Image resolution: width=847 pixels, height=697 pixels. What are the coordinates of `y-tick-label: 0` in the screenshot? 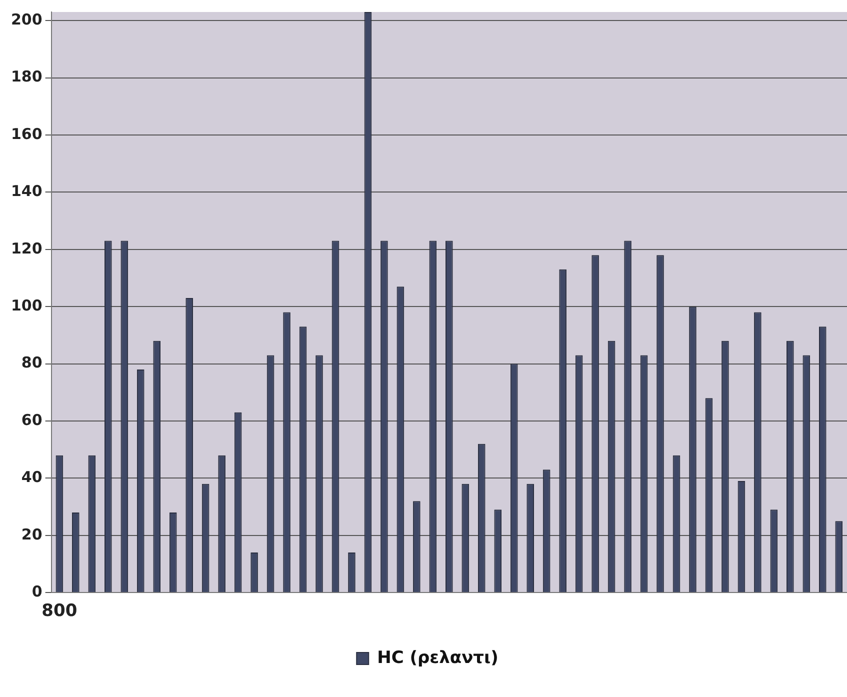 It's located at (37, 591).